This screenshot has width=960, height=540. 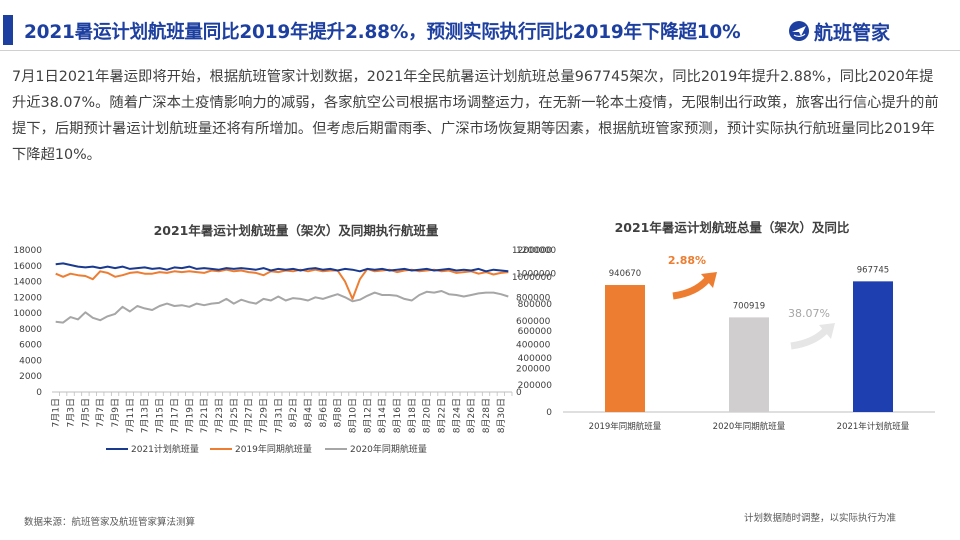 I want to click on line-x-tick-label: 8月18日, so click(x=412, y=415).